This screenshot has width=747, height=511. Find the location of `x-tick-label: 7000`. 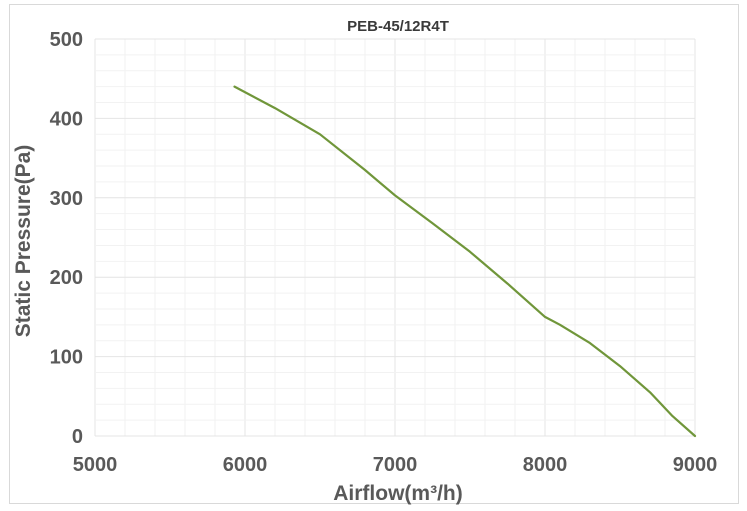

x-tick-label: 7000 is located at coordinates (395, 465).